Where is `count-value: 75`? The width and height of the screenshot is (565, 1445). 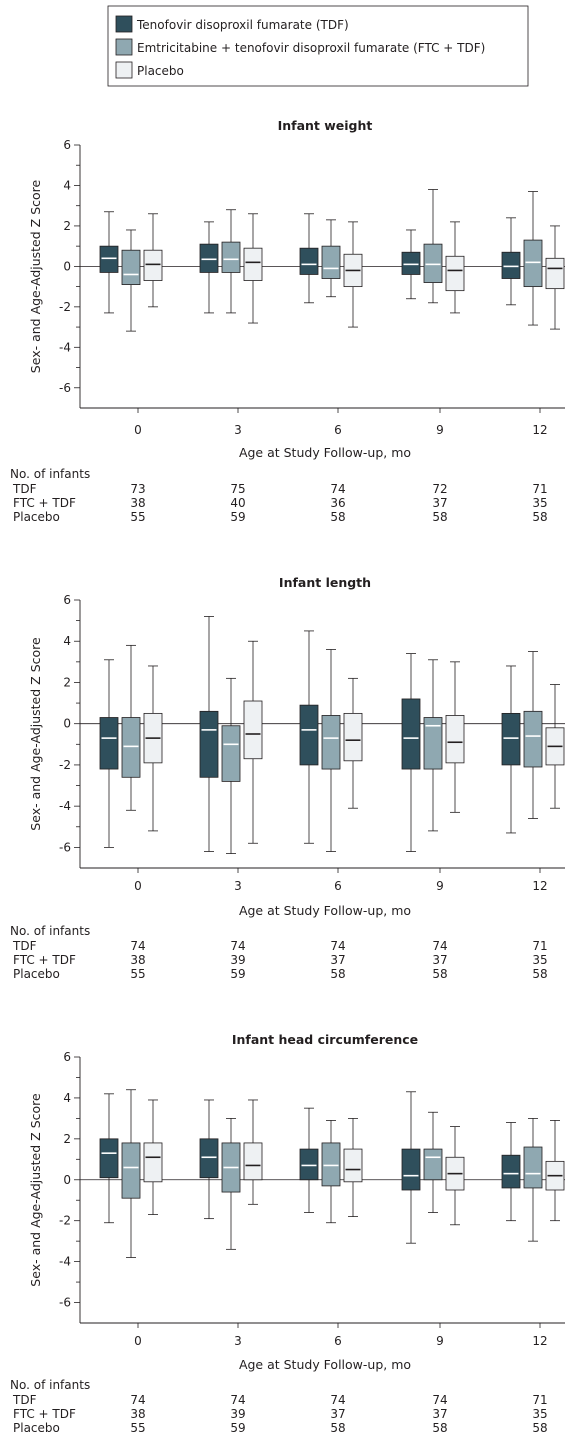
count-value: 75 is located at coordinates (237, 489).